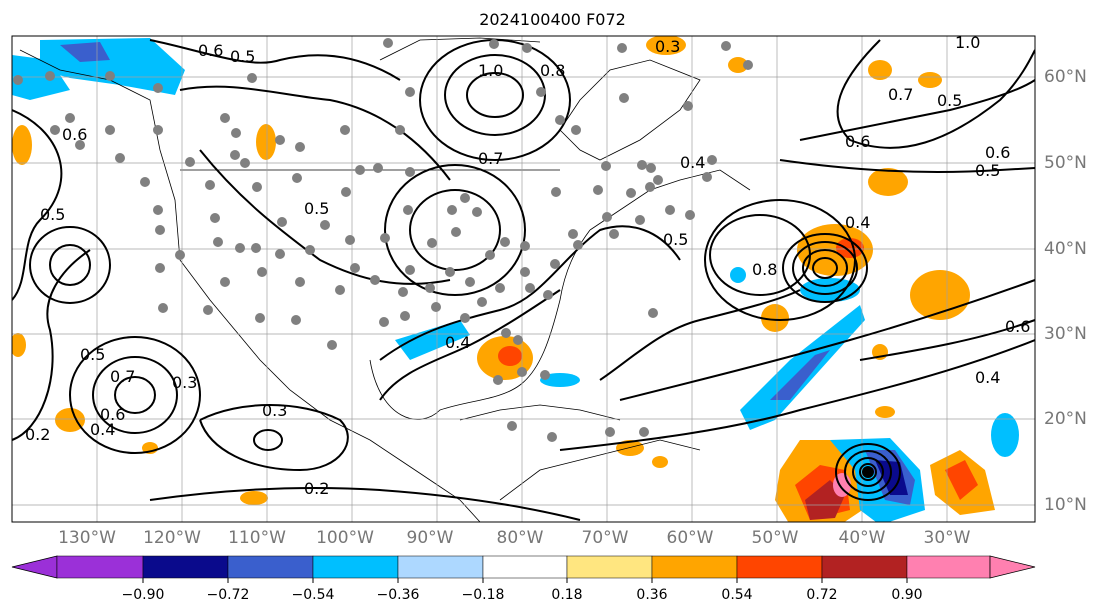 The width and height of the screenshot is (1105, 615). What do you see at coordinates (172, 538) in the screenshot?
I see `lon-label: 120°W` at bounding box center [172, 538].